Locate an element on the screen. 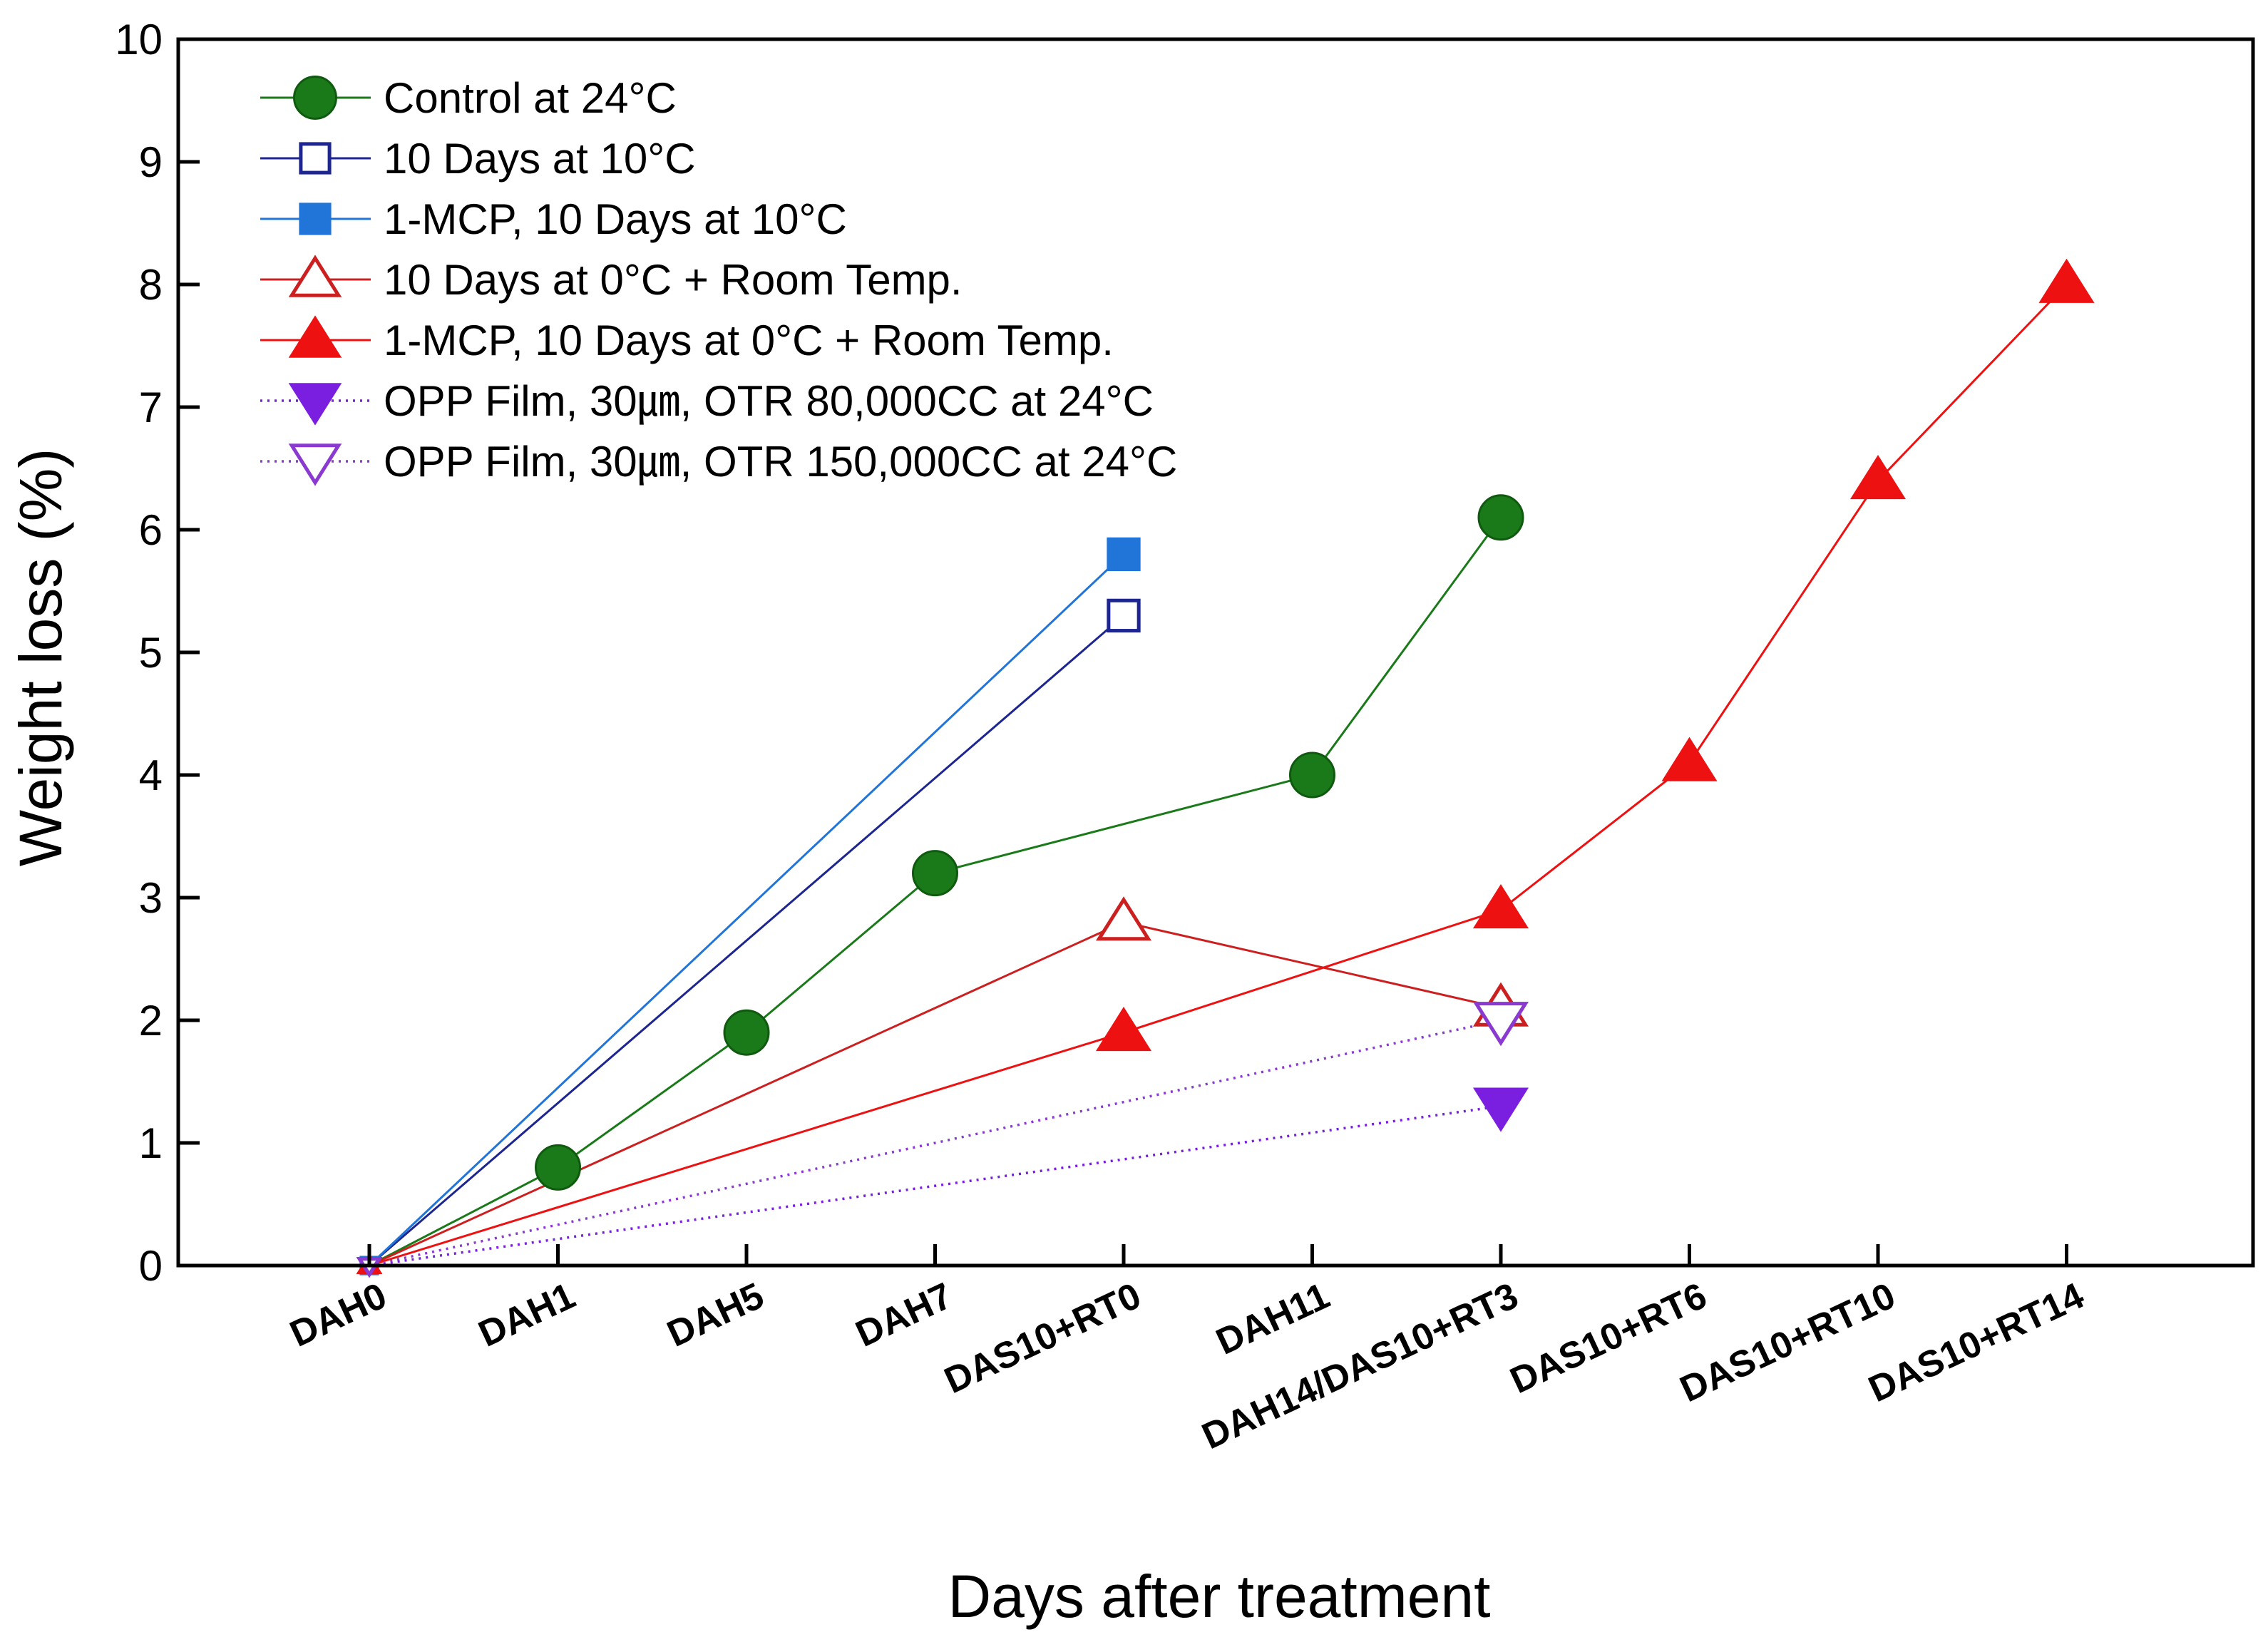 This screenshot has height=1642, width=2268. series-7-point is located at coordinates (1500, 1024).